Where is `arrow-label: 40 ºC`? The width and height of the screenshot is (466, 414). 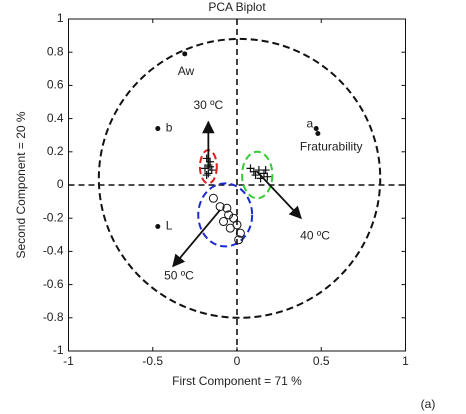 arrow-label: 40 ºC is located at coordinates (315, 235).